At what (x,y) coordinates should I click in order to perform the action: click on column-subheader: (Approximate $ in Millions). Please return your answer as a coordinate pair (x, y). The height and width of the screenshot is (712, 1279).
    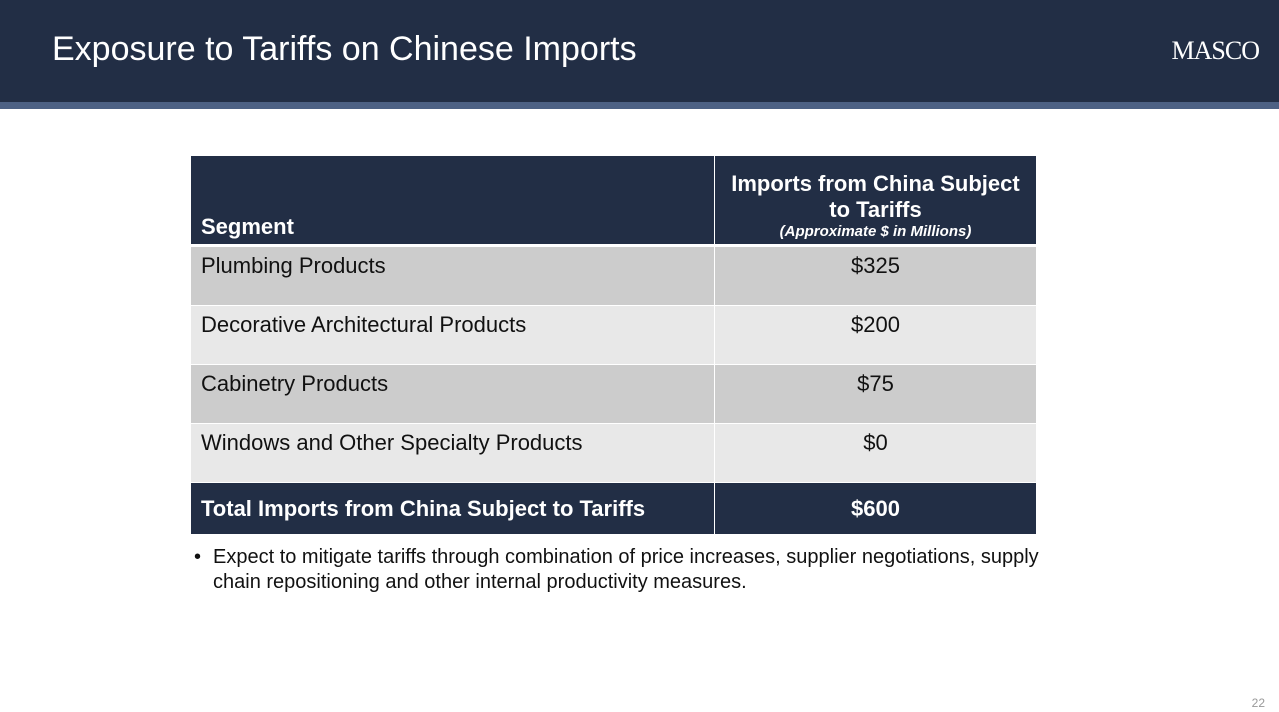
    Looking at the image, I should click on (875, 231).